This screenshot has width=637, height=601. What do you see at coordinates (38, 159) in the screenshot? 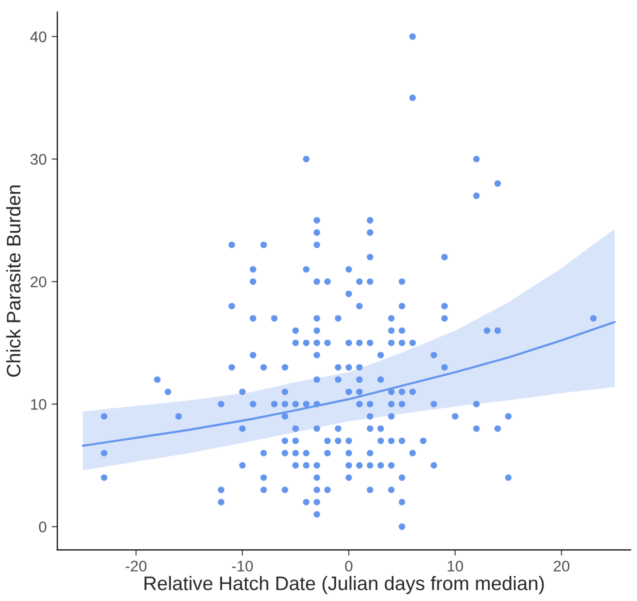
I see `y-tick-label: 30` at bounding box center [38, 159].